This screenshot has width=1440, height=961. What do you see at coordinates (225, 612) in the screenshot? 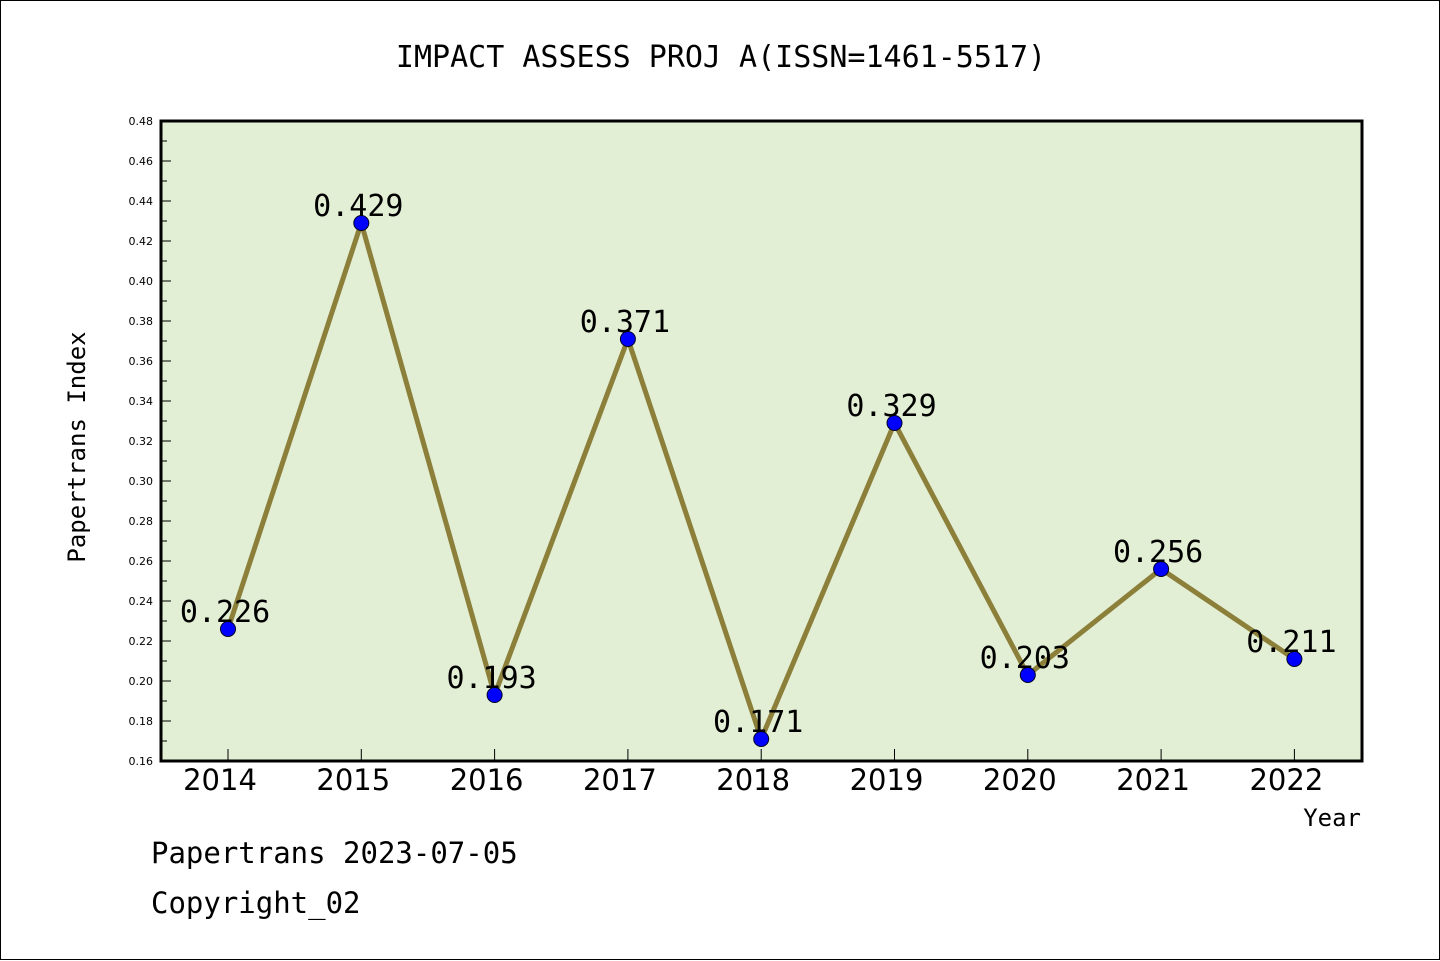
I see `data-label: 0.226` at bounding box center [225, 612].